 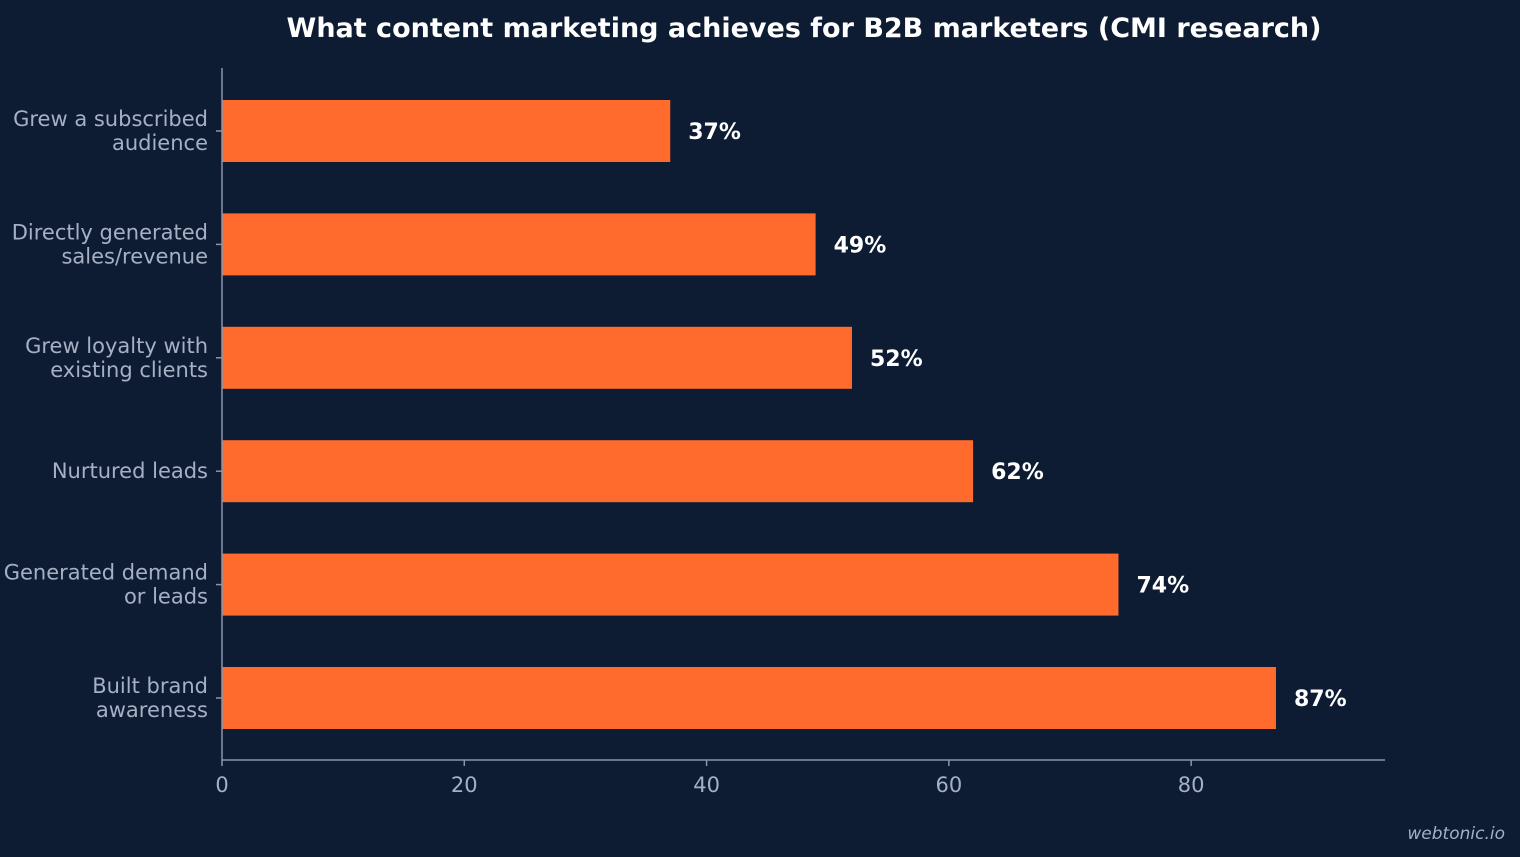 I want to click on x-tick-label: 80, so click(x=1191, y=785).